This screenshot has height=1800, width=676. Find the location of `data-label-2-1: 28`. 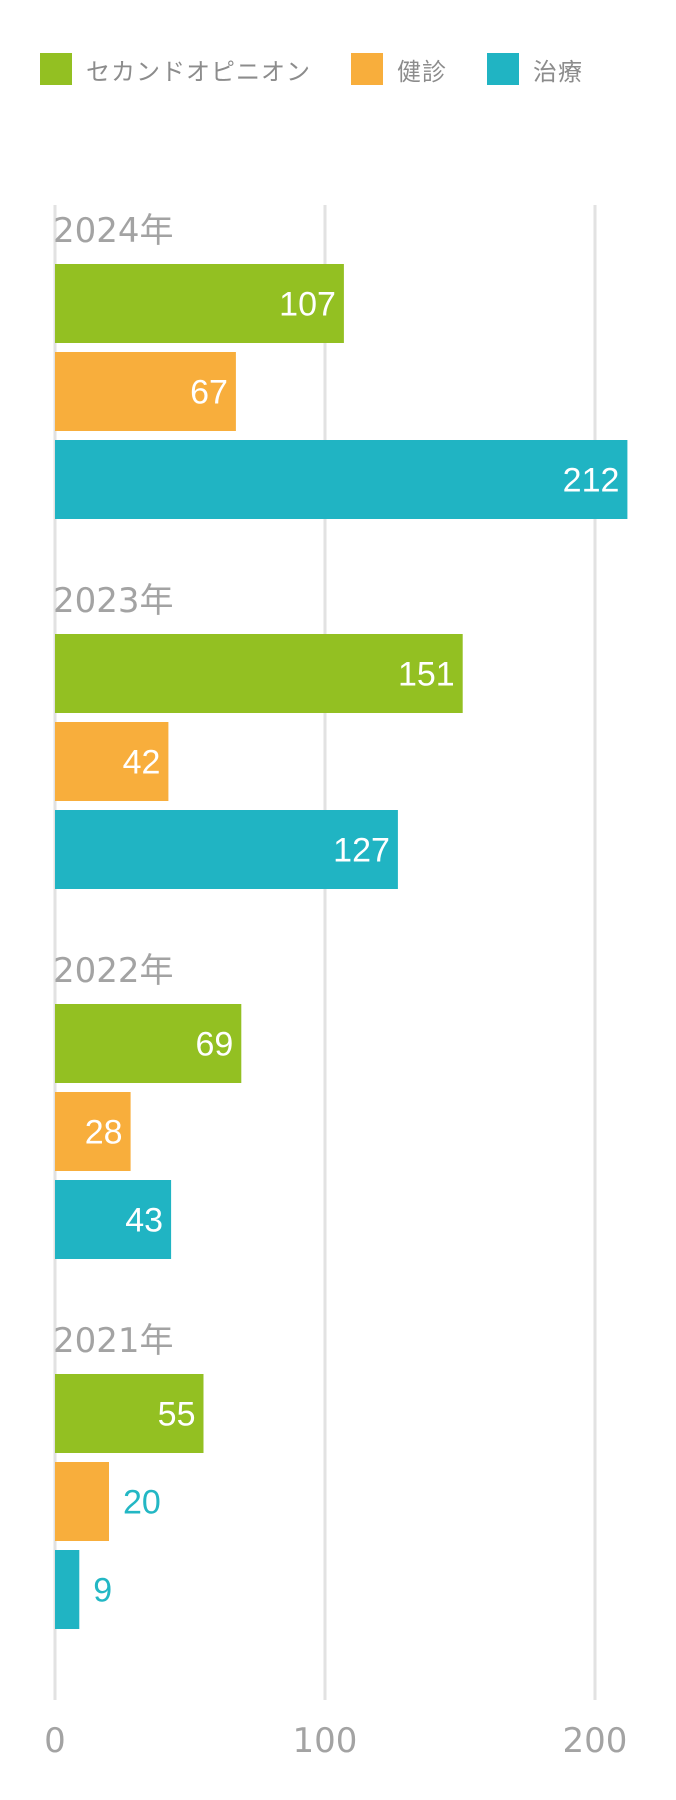

data-label-2-1: 28 is located at coordinates (104, 1133).